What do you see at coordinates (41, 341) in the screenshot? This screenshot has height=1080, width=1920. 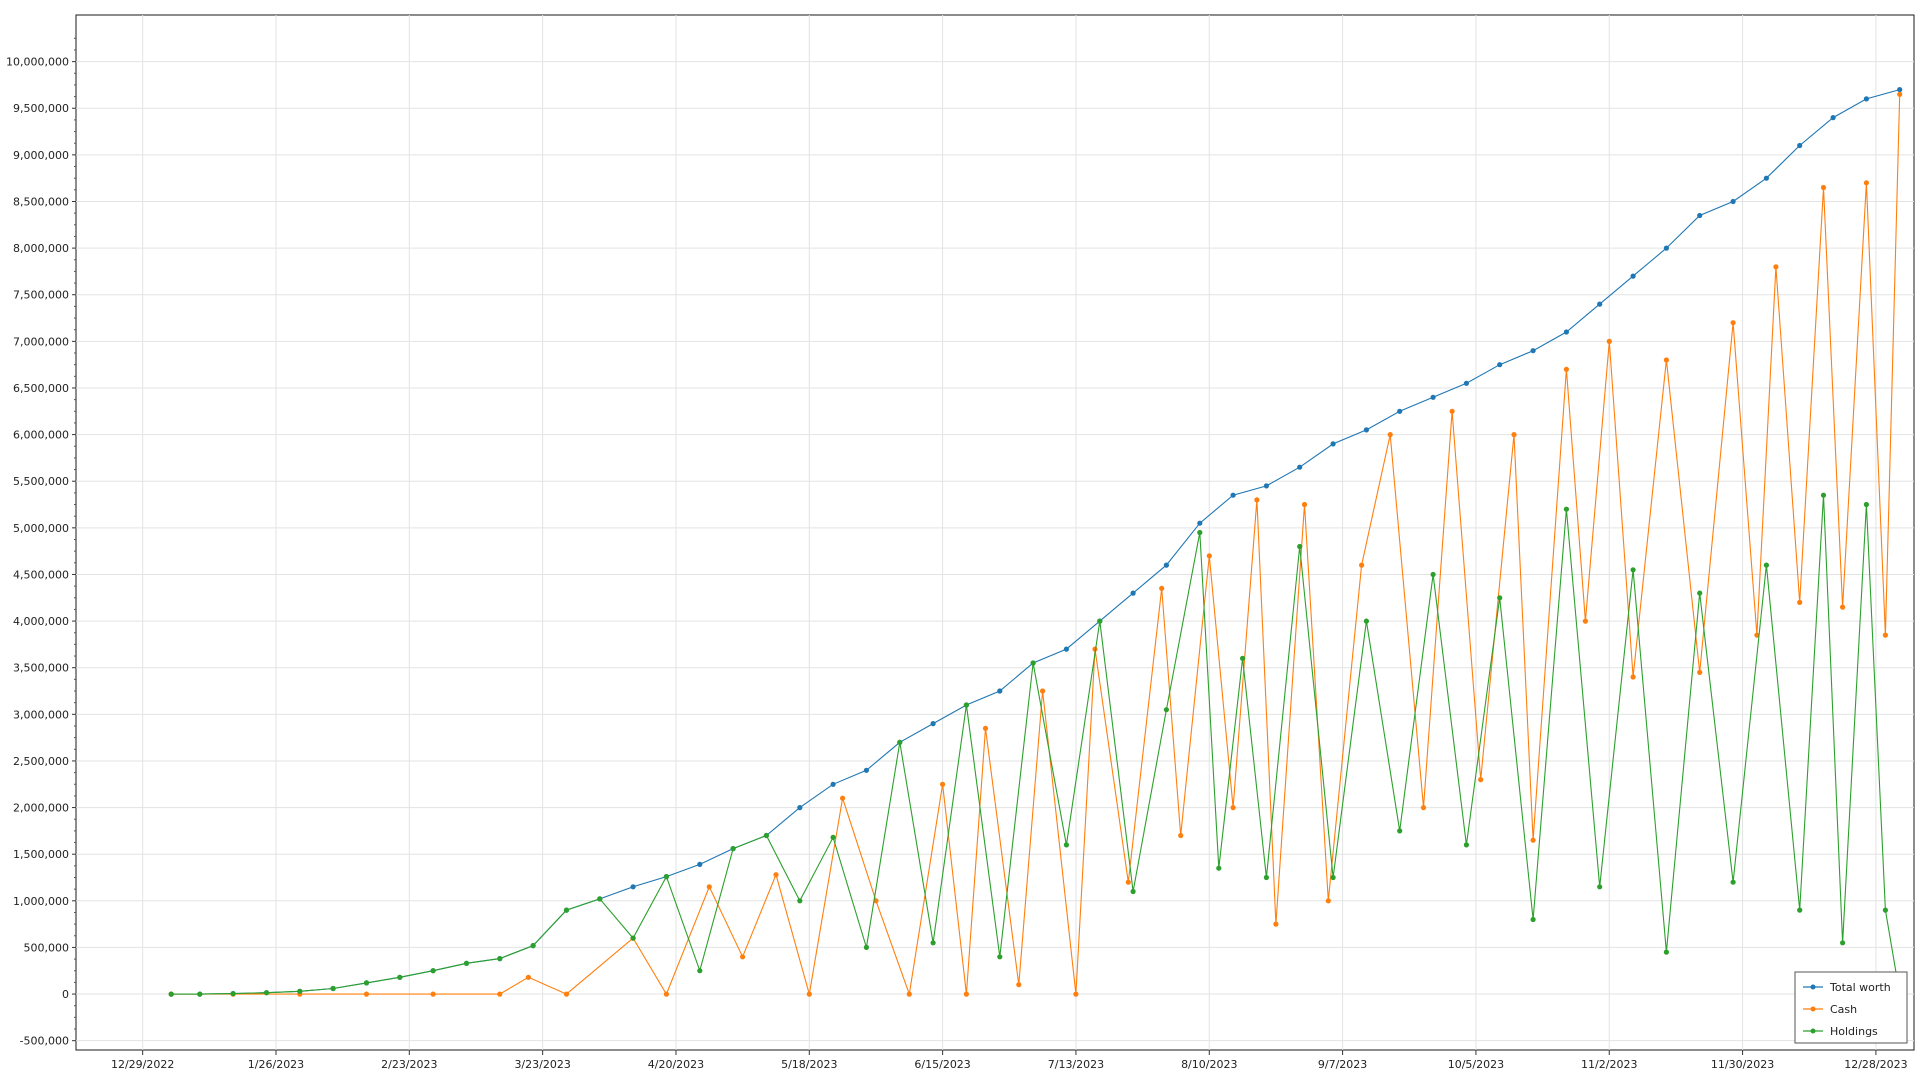 I see `y-tick-label: 7,000,000` at bounding box center [41, 341].